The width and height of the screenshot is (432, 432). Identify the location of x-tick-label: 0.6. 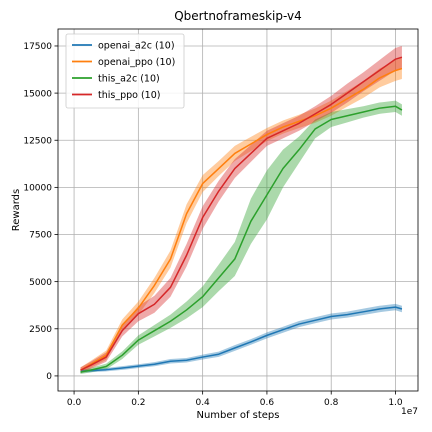
(267, 403).